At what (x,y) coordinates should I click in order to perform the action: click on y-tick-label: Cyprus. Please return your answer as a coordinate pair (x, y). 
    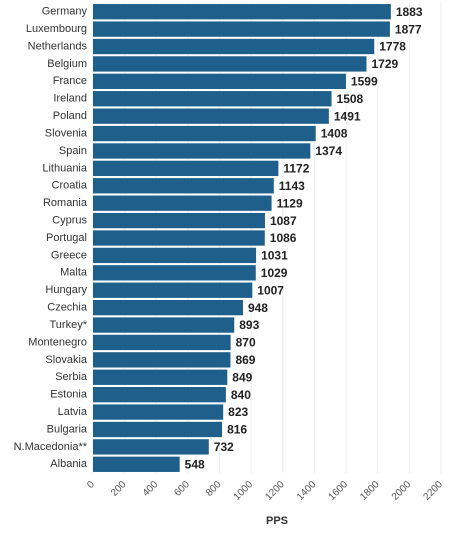
    Looking at the image, I should click on (69, 220).